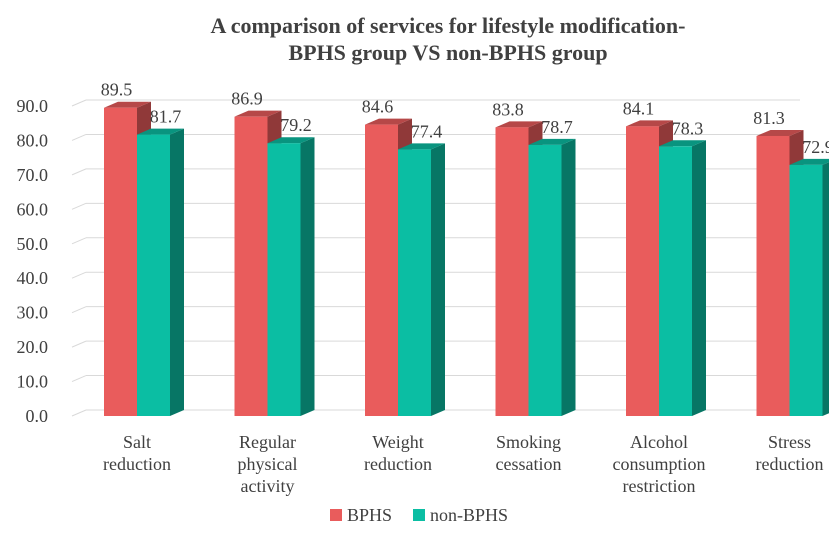 This screenshot has height=540, width=829. Describe the element at coordinates (137, 453) in the screenshot. I see `x-tick-label: Salt reduction` at that location.